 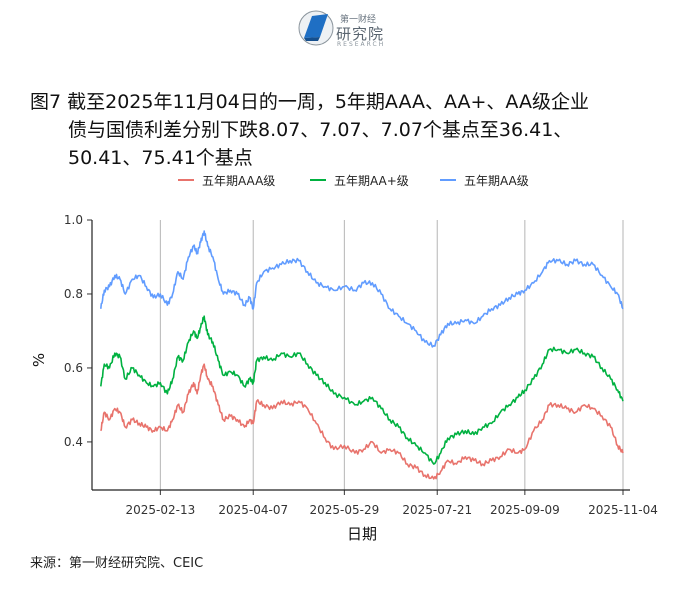 What do you see at coordinates (309, 102) in the screenshot?
I see `title-line-1: 图7 截至2025年11月04日的一周，5年期AAA、AA+、AA级企业` at bounding box center [309, 102].